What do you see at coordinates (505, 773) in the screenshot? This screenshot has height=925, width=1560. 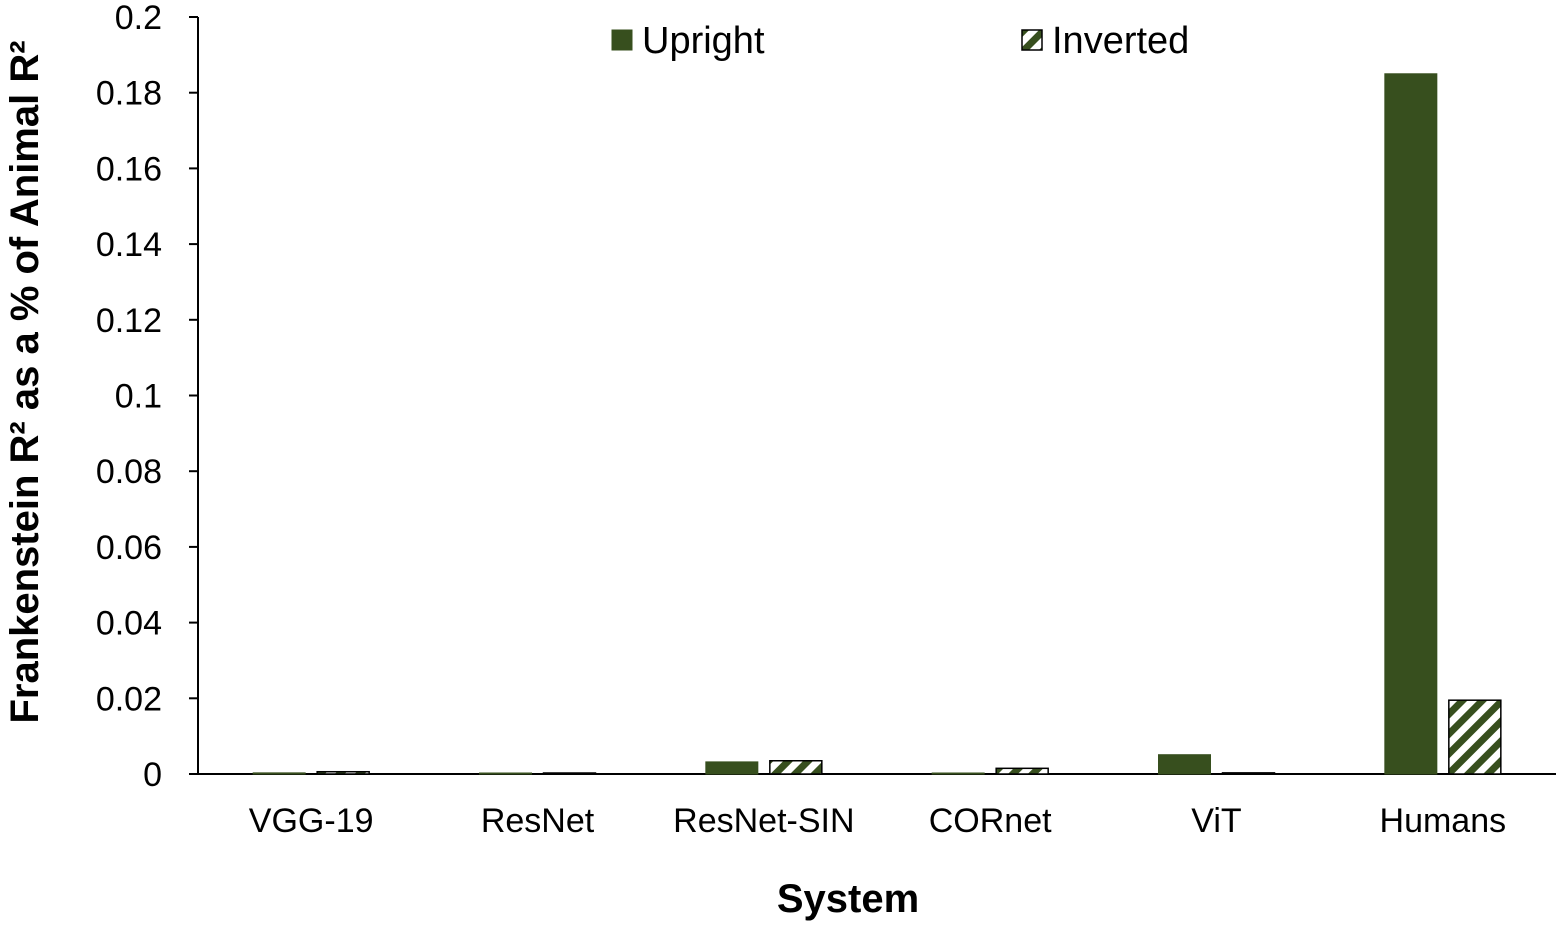 I see `bar-upright-resnet` at bounding box center [505, 773].